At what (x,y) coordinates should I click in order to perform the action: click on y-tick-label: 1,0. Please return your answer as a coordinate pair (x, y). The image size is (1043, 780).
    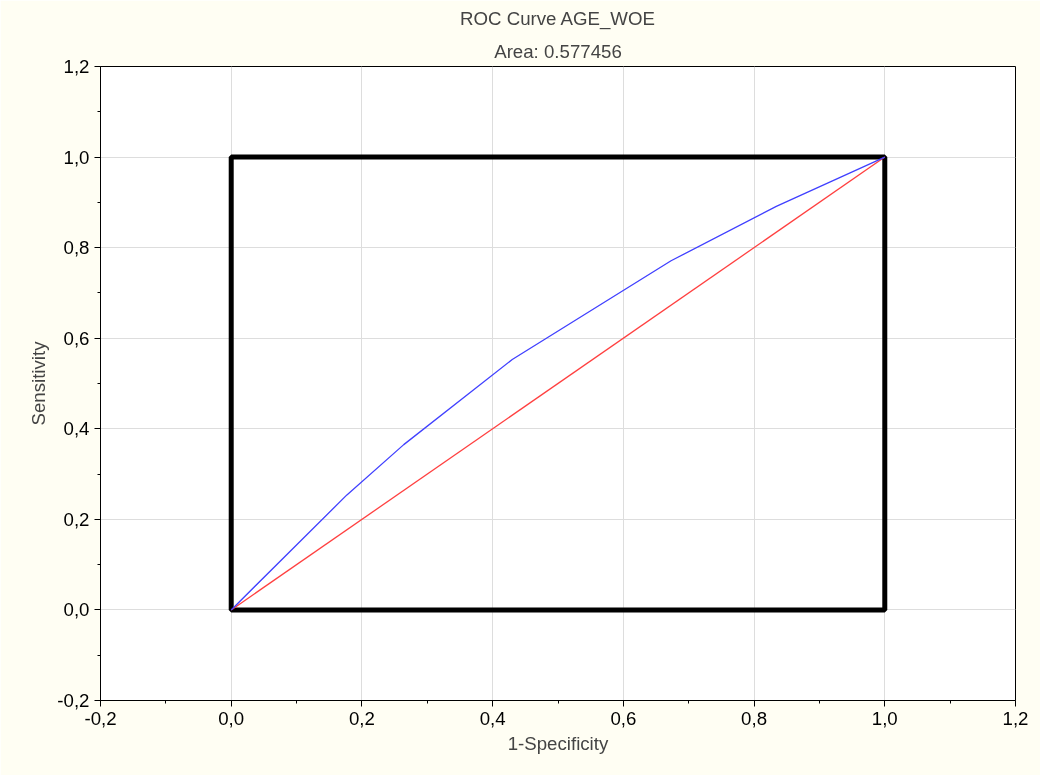
    Looking at the image, I should click on (76, 157).